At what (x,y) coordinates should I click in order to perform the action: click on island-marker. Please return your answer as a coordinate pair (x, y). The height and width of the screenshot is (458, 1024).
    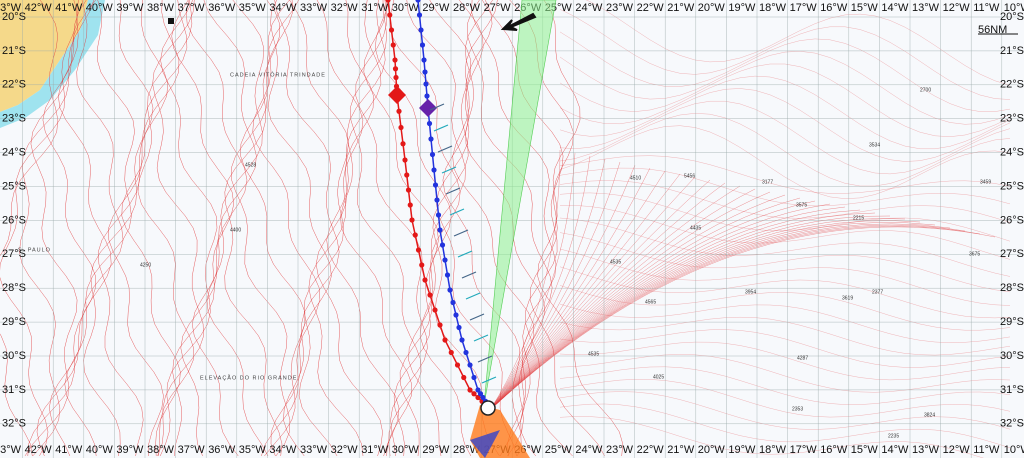
    Looking at the image, I should click on (171, 21).